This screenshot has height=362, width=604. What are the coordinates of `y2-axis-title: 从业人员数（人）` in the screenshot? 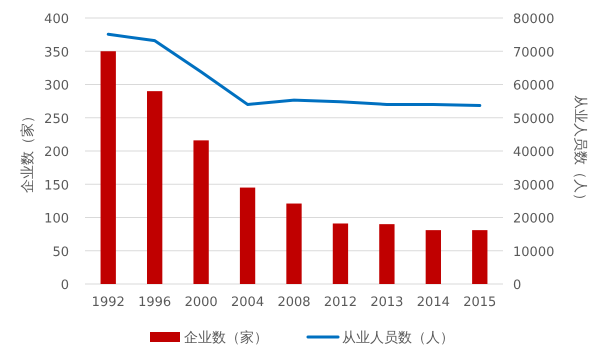 It's located at (580, 151).